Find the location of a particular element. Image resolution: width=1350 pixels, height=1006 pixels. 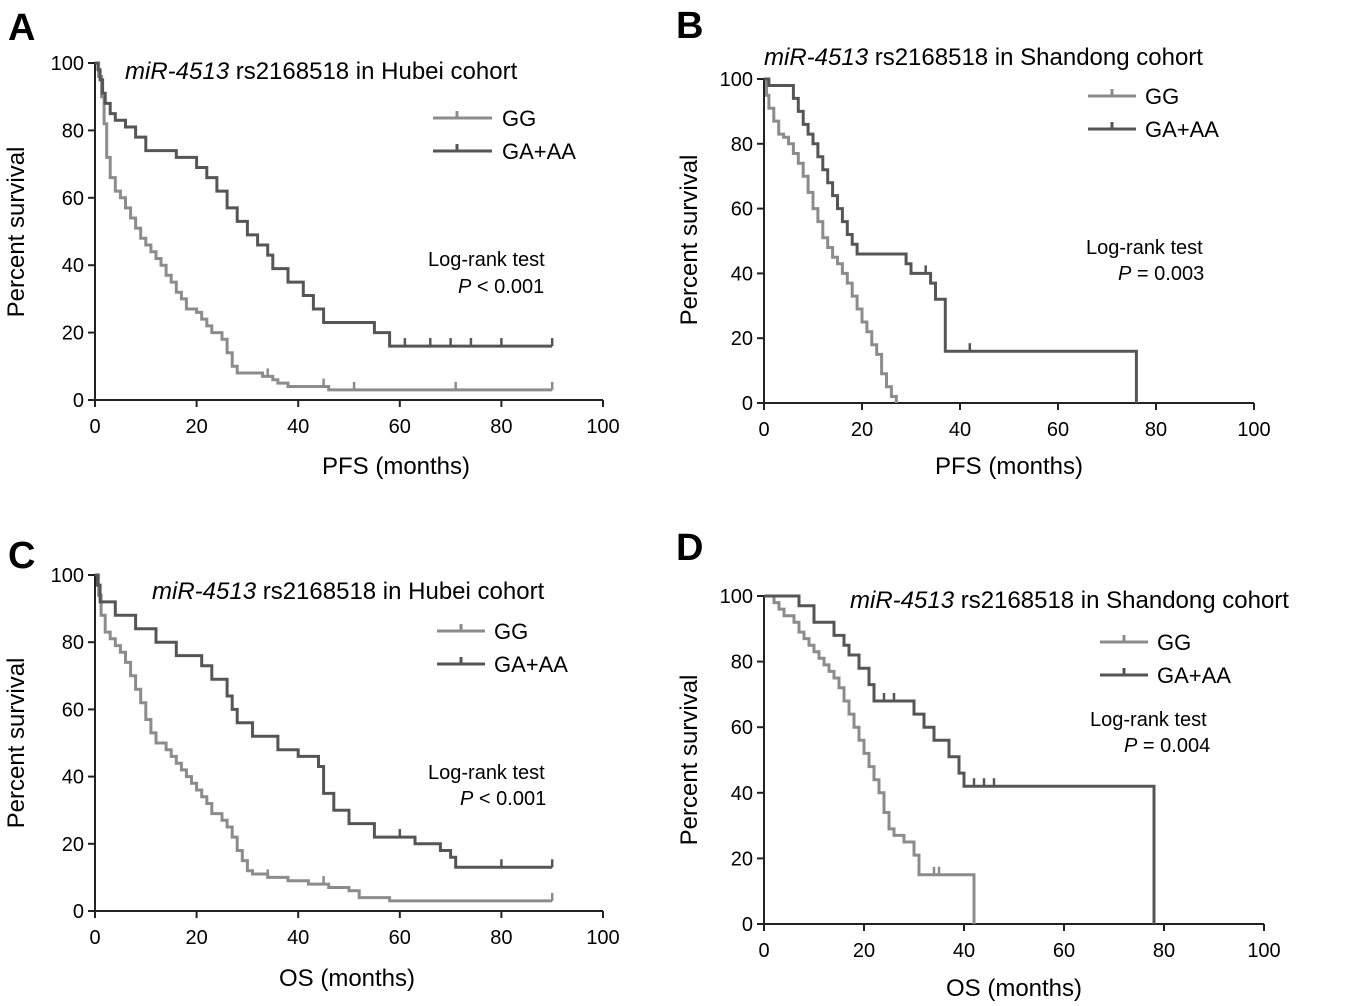

x-axis-label: PFS (months) is located at coordinates (396, 466).